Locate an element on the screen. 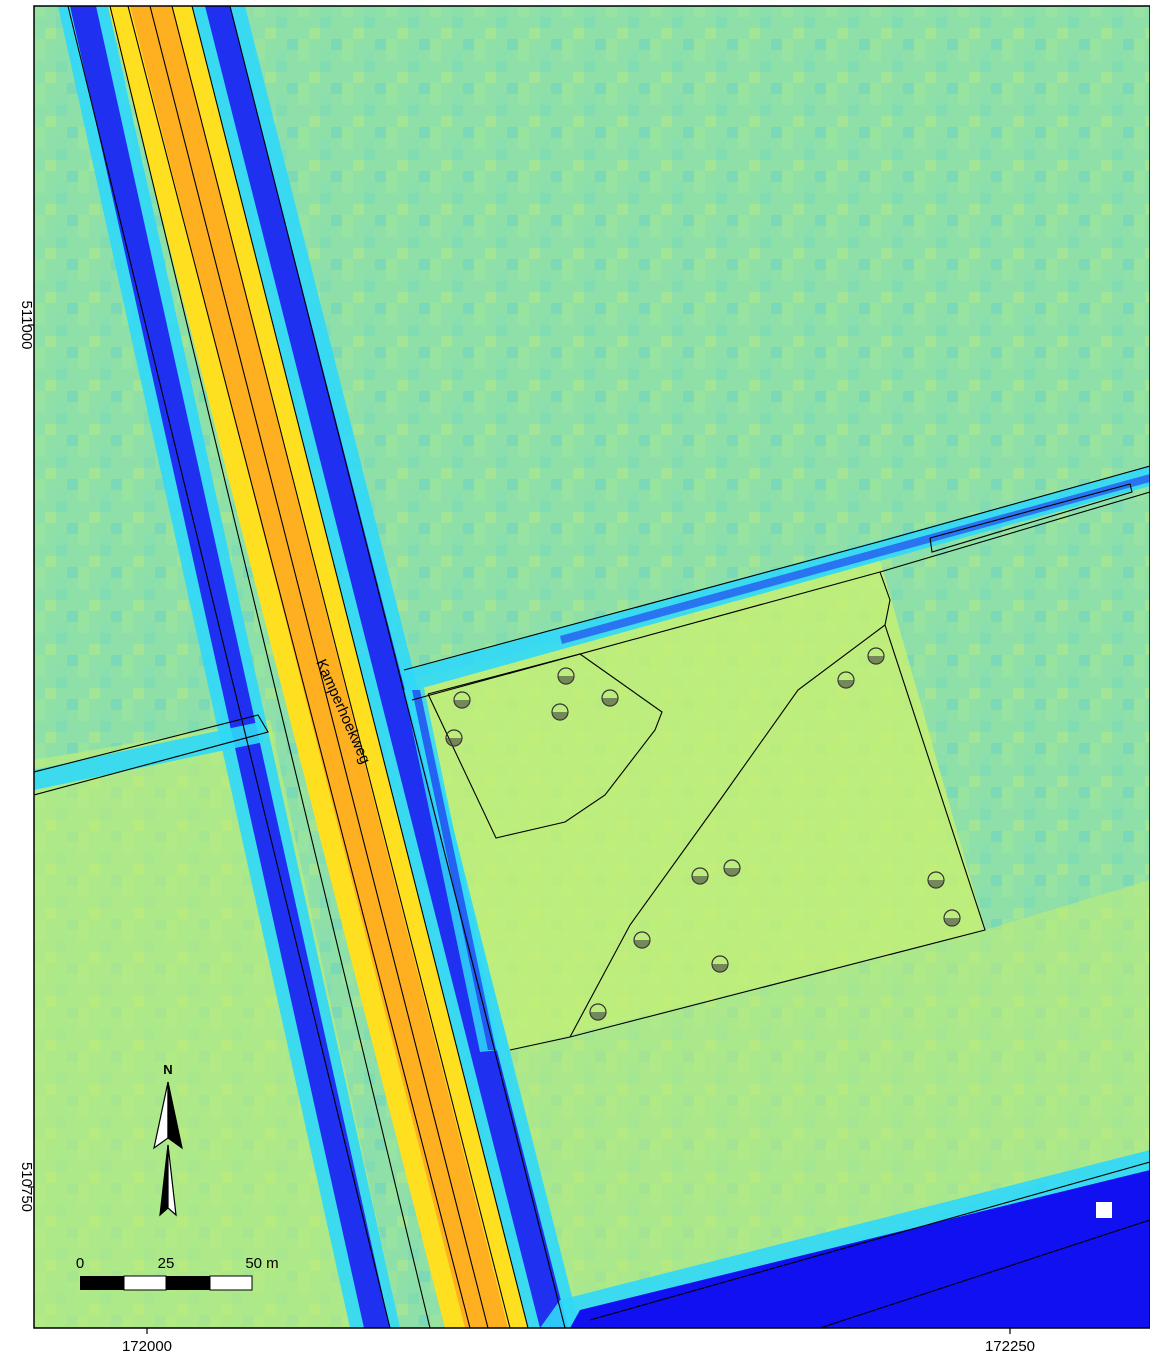 The image size is (1150, 1354). ditch-side-northeast is located at coordinates (855, 559).